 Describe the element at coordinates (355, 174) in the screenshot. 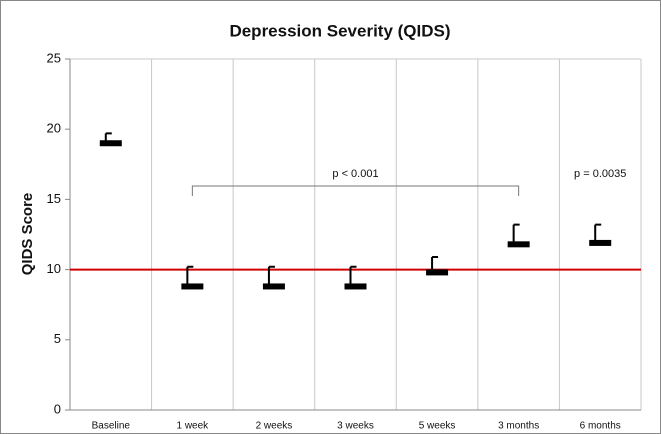

I see `annotation: p < 0.001` at that location.